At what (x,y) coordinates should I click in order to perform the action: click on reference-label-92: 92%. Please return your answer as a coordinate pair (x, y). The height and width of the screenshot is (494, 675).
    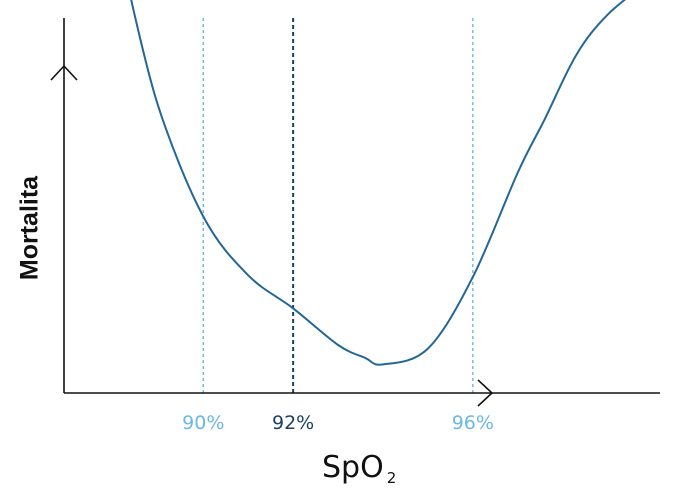
    Looking at the image, I should click on (293, 423).